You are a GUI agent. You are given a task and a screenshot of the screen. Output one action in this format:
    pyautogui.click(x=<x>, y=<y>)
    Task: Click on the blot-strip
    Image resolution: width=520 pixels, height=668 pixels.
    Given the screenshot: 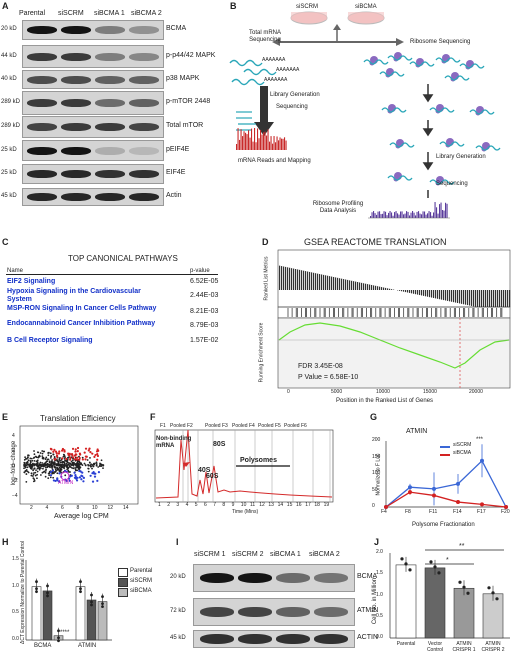 What is the action you would take?
    pyautogui.click(x=93, y=150)
    